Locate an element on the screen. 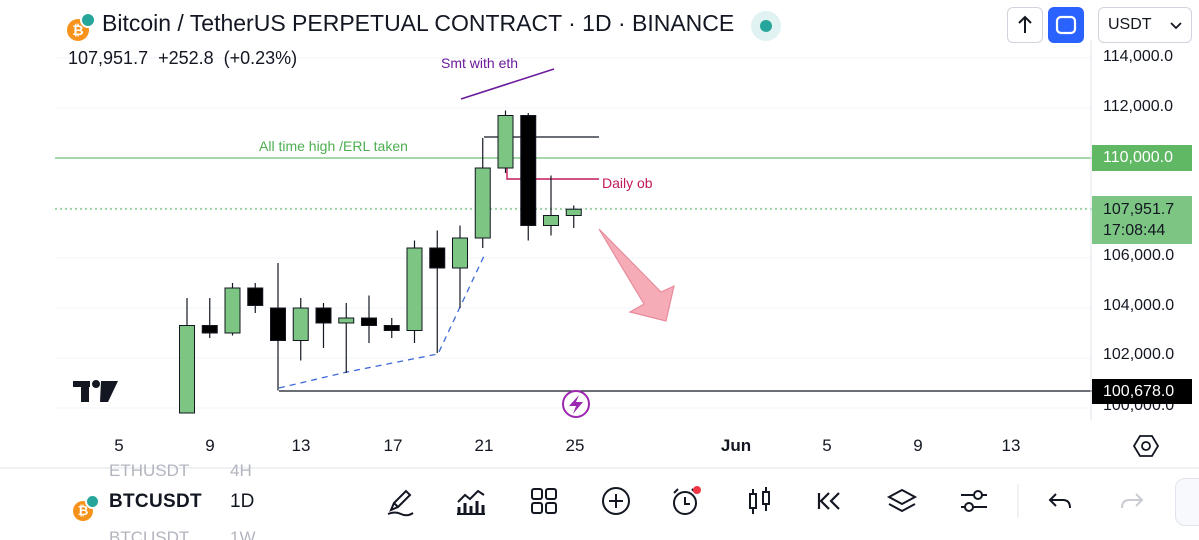 The image size is (1199, 540). price-label: 112,000.0 is located at coordinates (1138, 106).